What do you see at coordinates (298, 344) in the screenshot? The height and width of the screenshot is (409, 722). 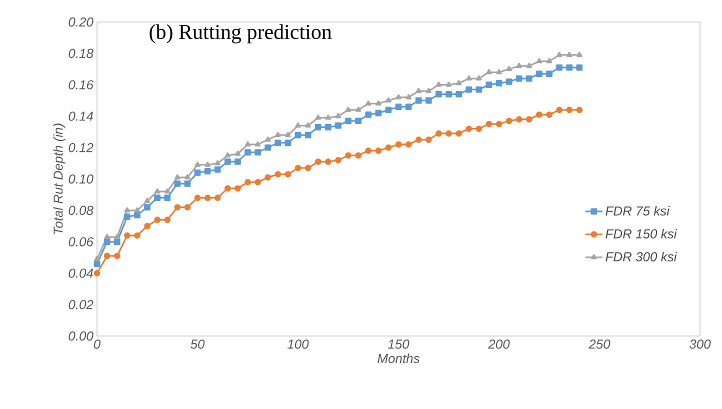 I see `x-tick-label: 100` at bounding box center [298, 344].